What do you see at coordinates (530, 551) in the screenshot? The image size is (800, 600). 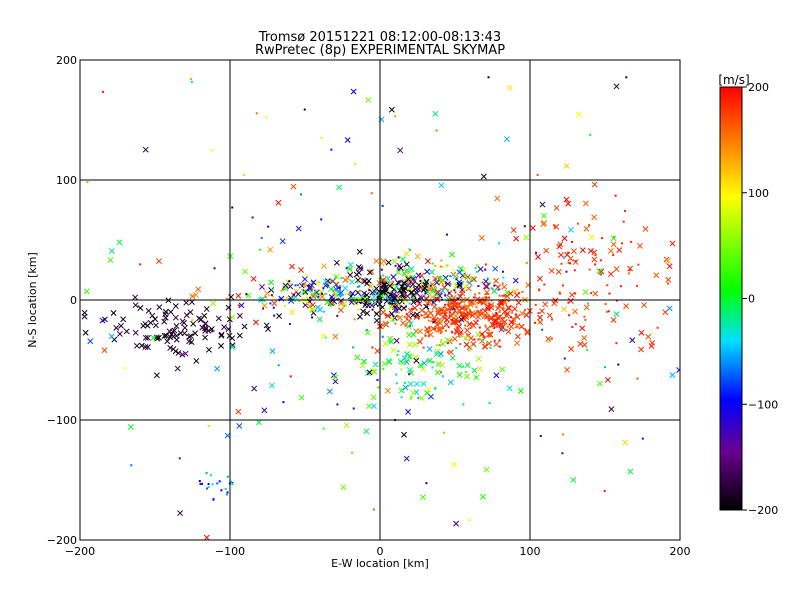 I see `x-tick-label: 100` at bounding box center [530, 551].